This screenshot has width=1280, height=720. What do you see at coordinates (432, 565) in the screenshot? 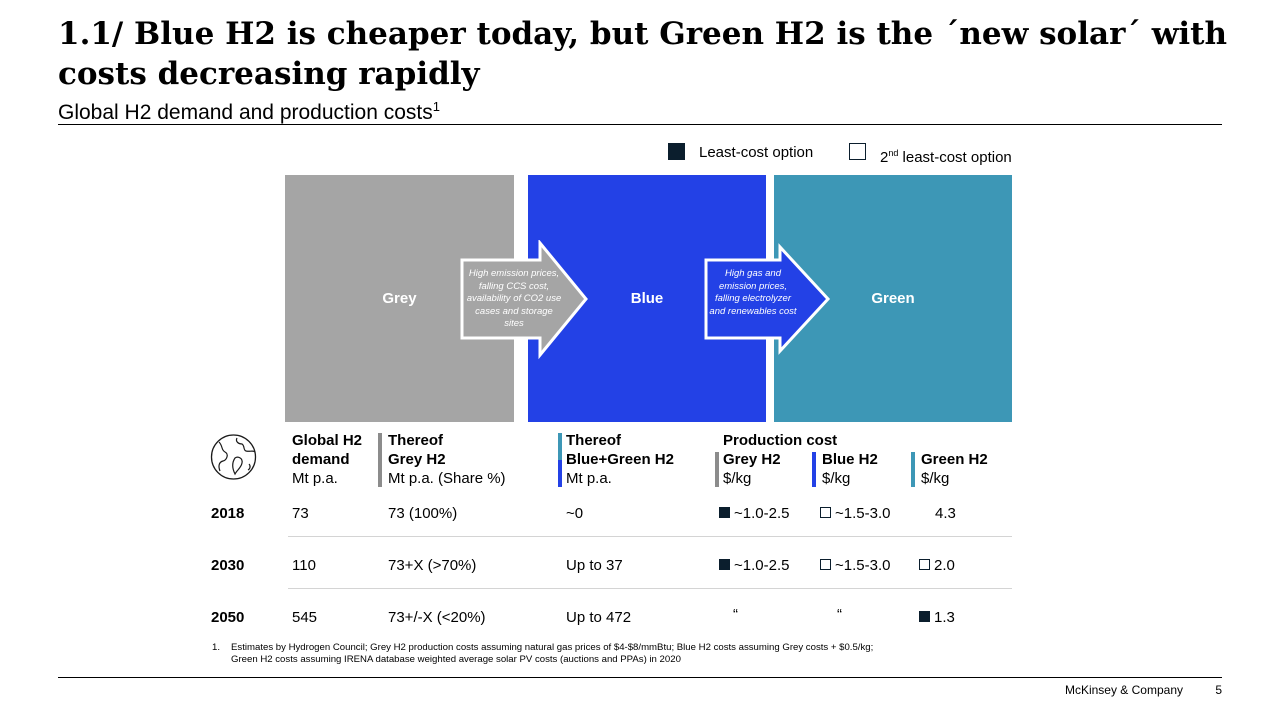
I see `row-2030-grey: 73+X (>70%)` at bounding box center [432, 565].